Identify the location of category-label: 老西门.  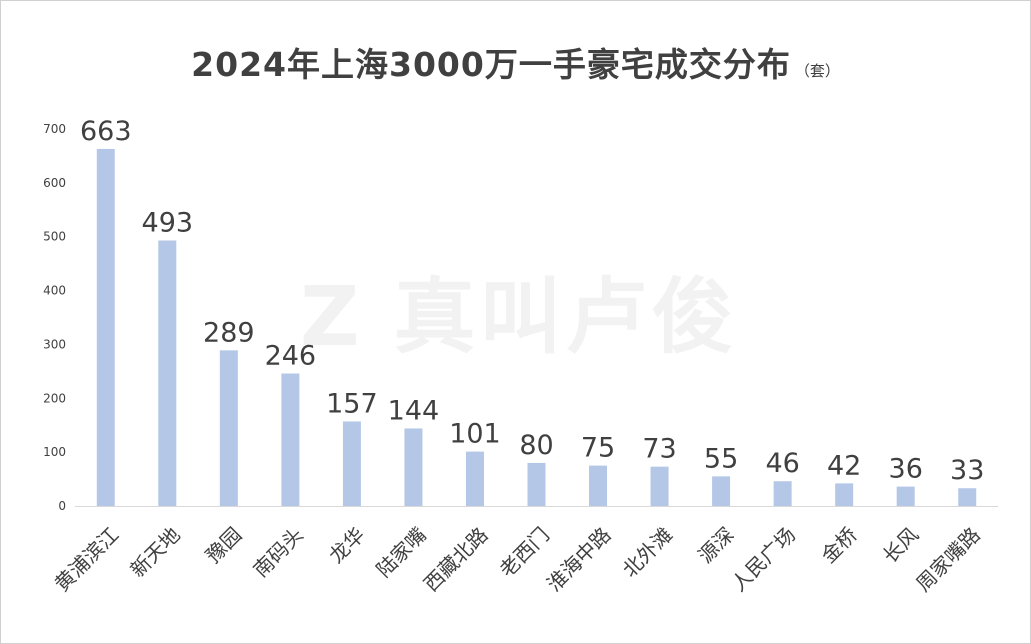
(524, 552).